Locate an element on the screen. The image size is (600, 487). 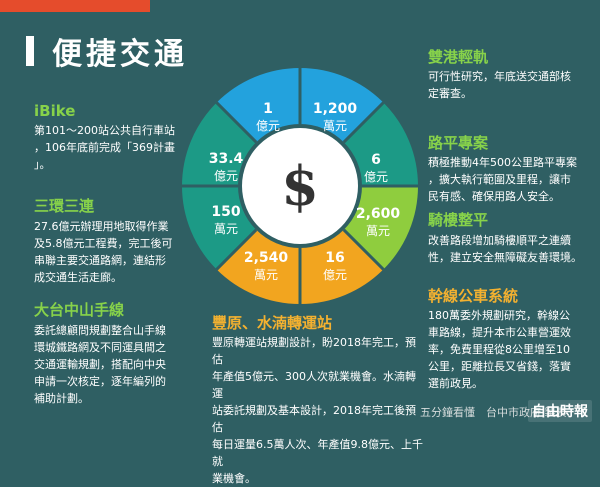
mrt-line: 委託總顧問規劃整合山手線 is located at coordinates (100, 330).